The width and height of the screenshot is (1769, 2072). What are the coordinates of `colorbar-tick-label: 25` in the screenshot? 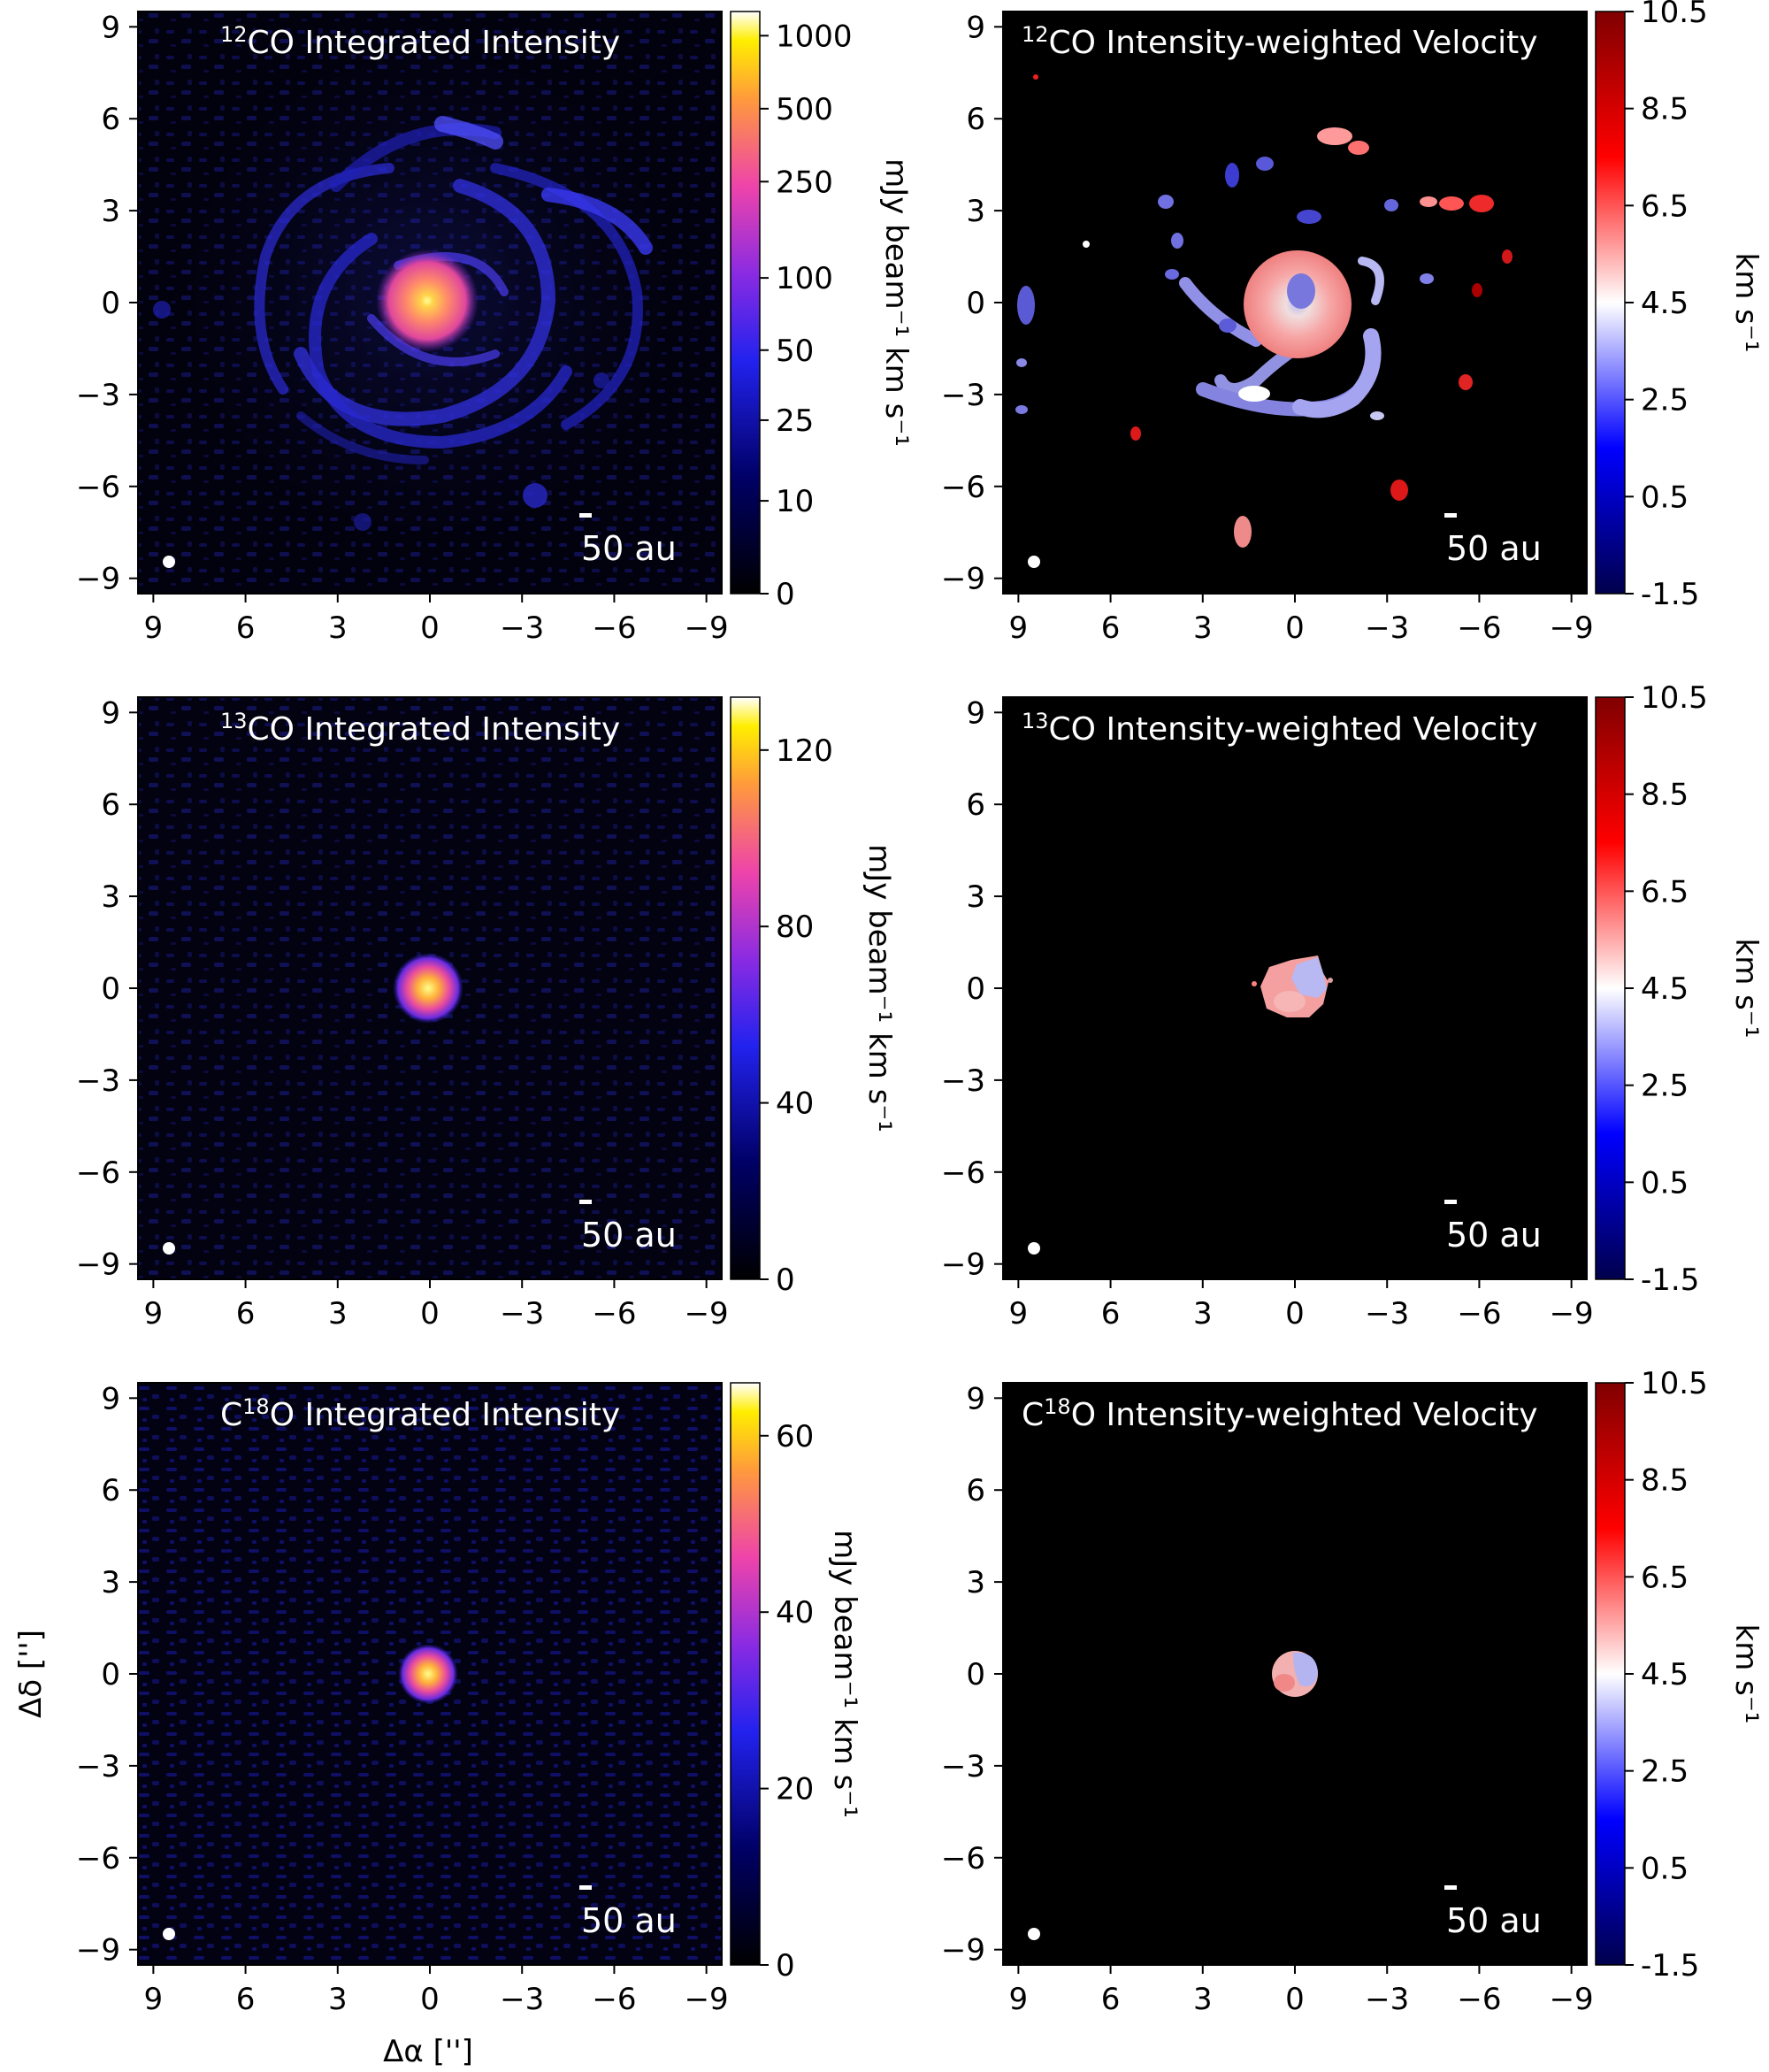 It's located at (795, 421).